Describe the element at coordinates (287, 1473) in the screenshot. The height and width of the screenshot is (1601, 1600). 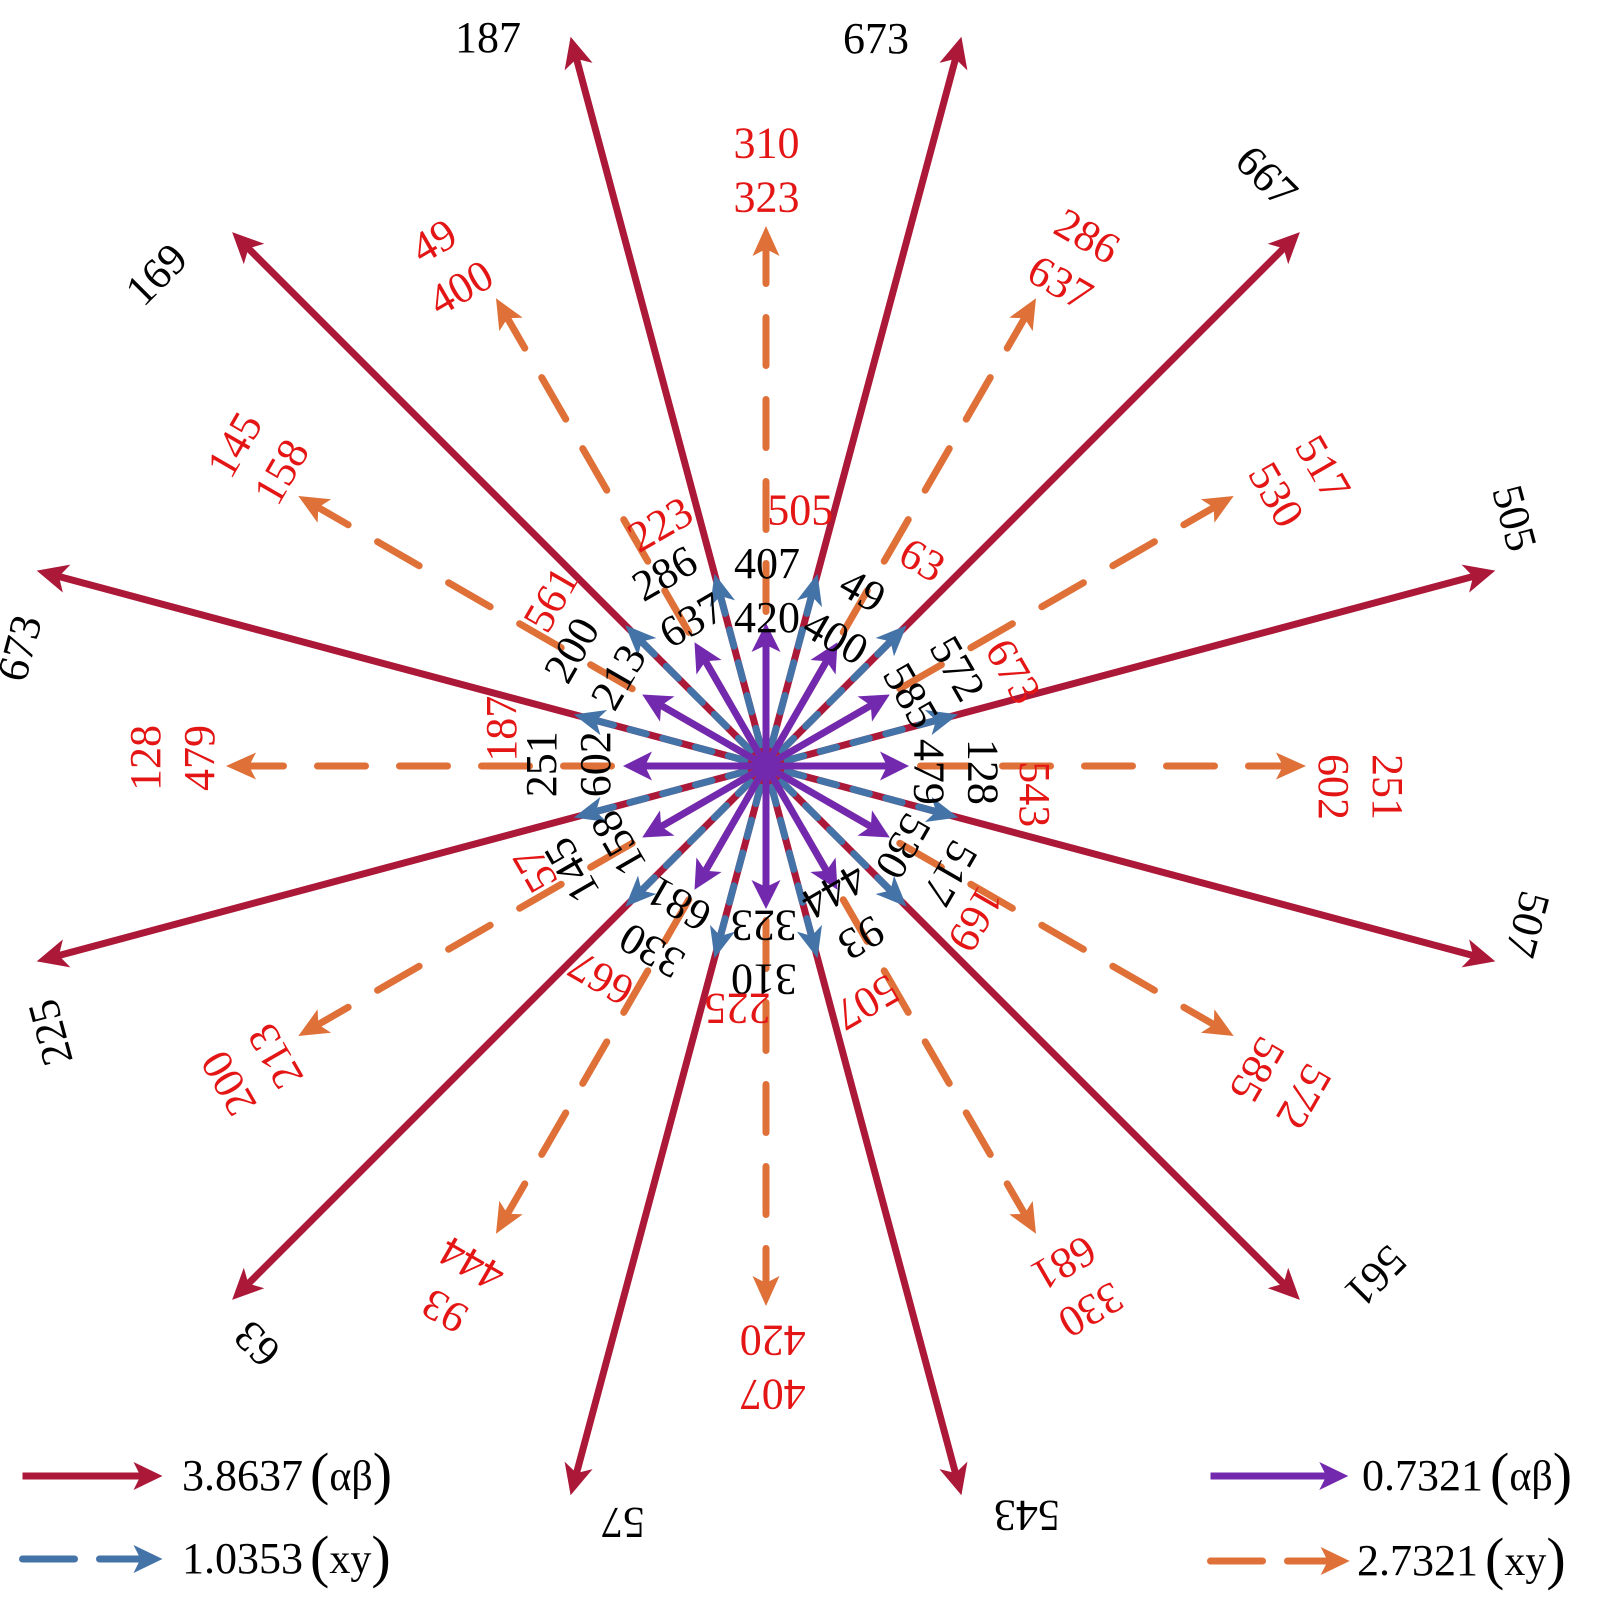
I see `svg-text:3.8637(αβ): 3.8637 (αβ)` at that location.